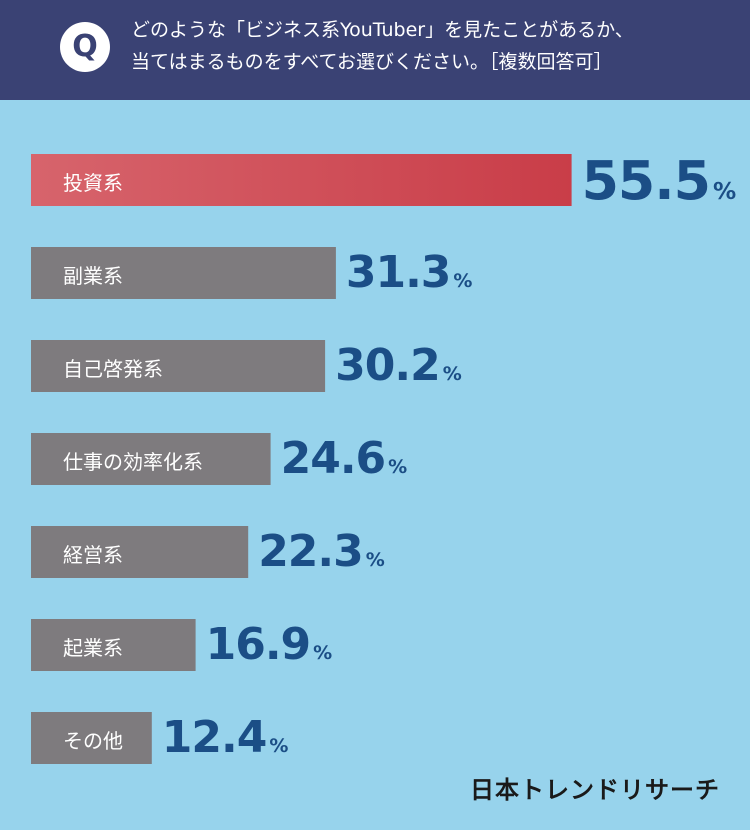 This screenshot has width=750, height=830. What do you see at coordinates (93, 183) in the screenshot?
I see `bar-category-label: 投資系` at bounding box center [93, 183].